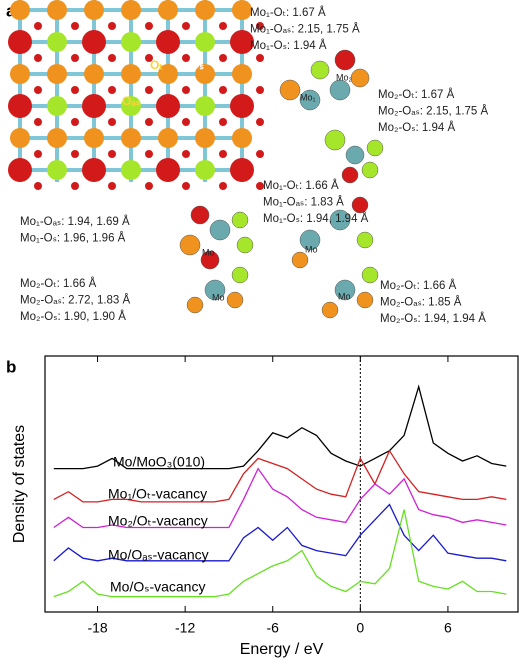 The image size is (520, 666). I want to click on bond-label: Mo₂-Oₐₛ: 1.85 Å, so click(421, 302).